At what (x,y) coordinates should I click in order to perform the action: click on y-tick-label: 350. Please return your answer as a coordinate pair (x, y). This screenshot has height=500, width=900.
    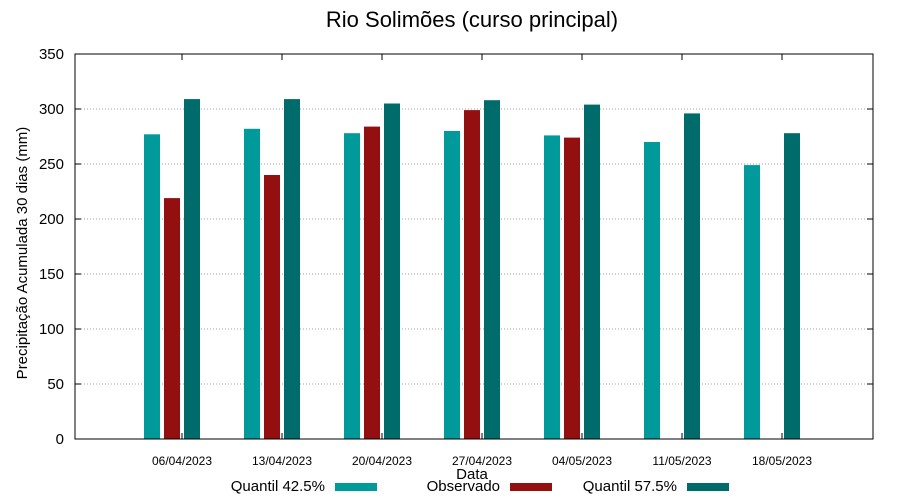
    Looking at the image, I should click on (51, 54).